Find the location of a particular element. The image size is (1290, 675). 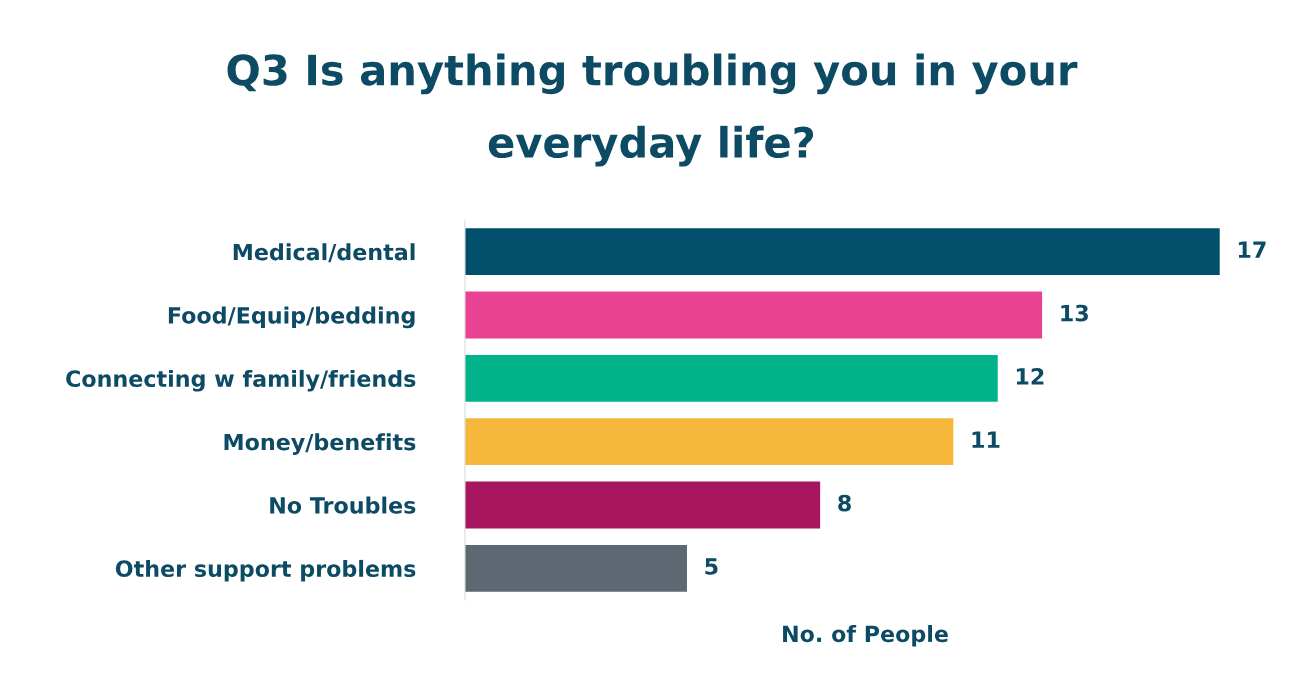

y-tick-label: Other support problems is located at coordinates (265, 570).